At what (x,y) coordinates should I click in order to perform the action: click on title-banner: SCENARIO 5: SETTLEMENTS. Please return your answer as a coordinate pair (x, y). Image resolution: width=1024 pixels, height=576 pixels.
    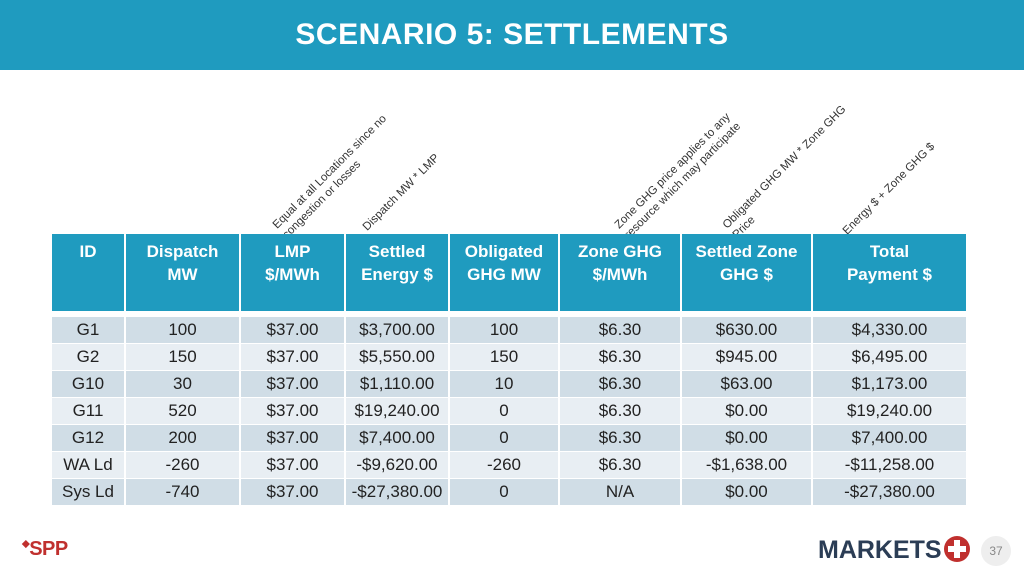
    Looking at the image, I should click on (512, 35).